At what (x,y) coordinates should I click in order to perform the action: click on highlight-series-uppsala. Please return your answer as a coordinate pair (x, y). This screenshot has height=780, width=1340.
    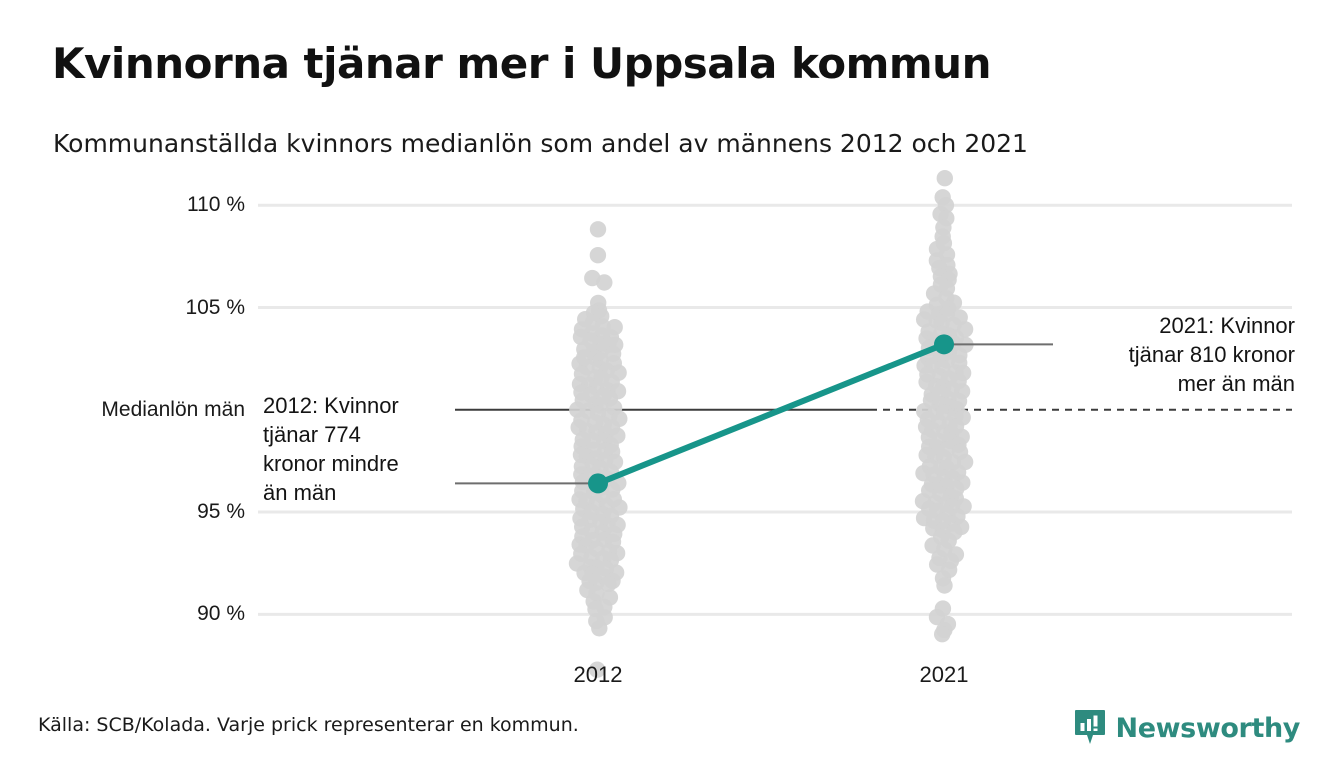
    Looking at the image, I should click on (771, 414).